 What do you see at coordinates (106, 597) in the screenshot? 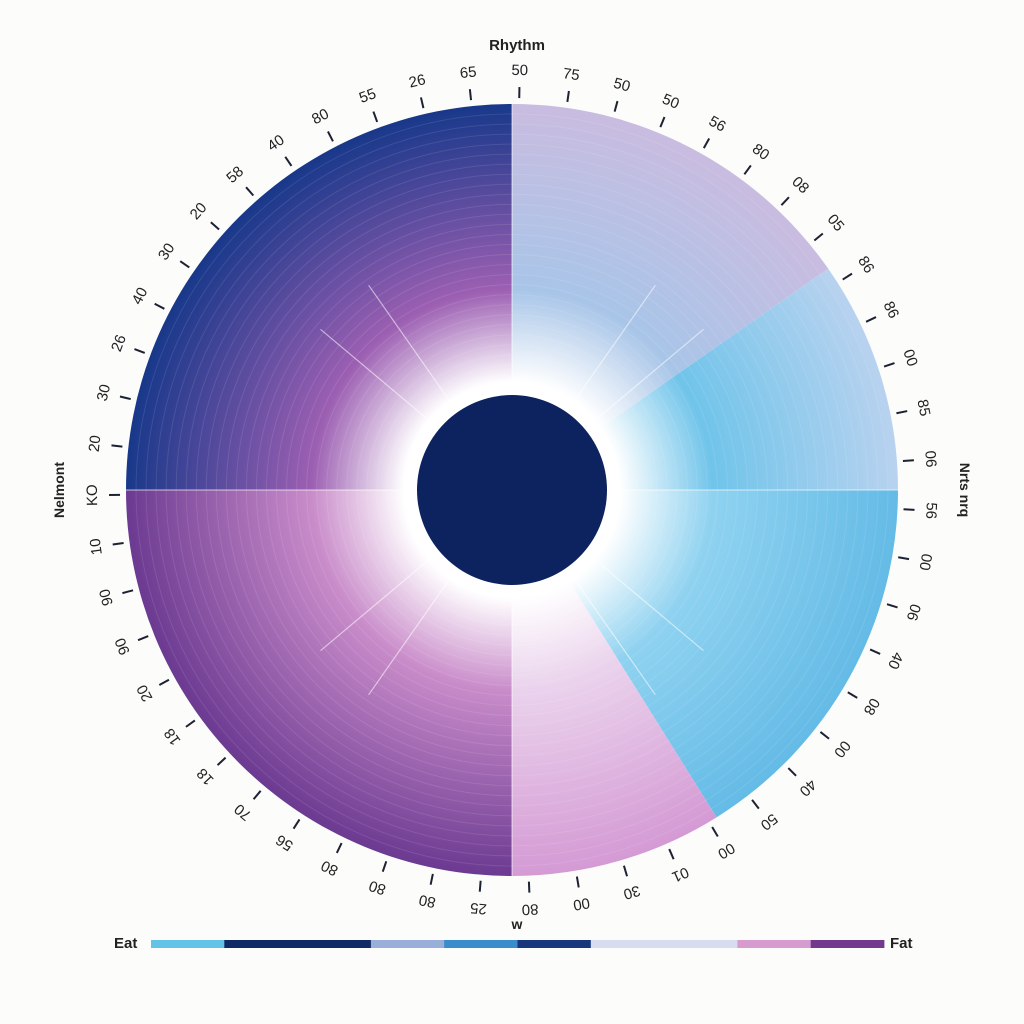
I see `tick-label: 90` at bounding box center [106, 597].